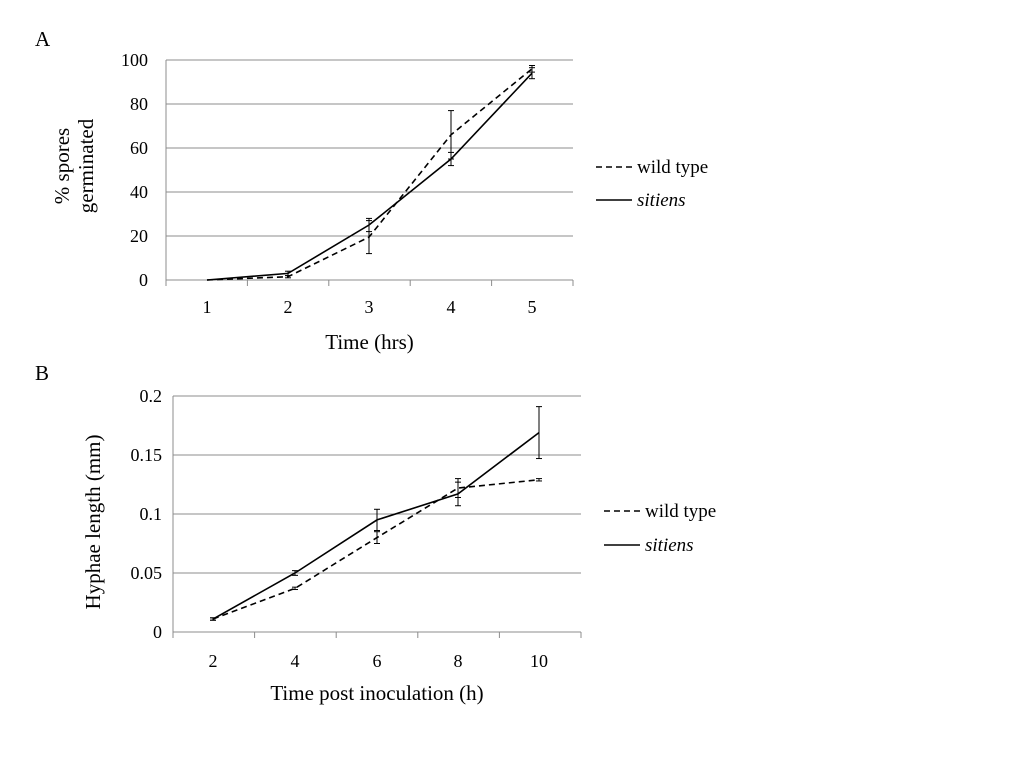  What do you see at coordinates (139, 236) in the screenshot?
I see `y-tick-label: 20` at bounding box center [139, 236].